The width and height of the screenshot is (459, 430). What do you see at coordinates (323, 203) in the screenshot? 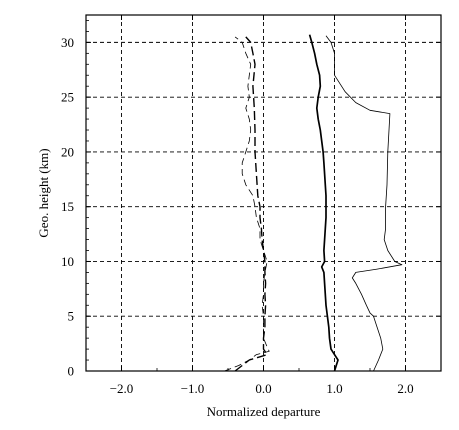
I see `series-line-thick-solid` at bounding box center [323, 203].